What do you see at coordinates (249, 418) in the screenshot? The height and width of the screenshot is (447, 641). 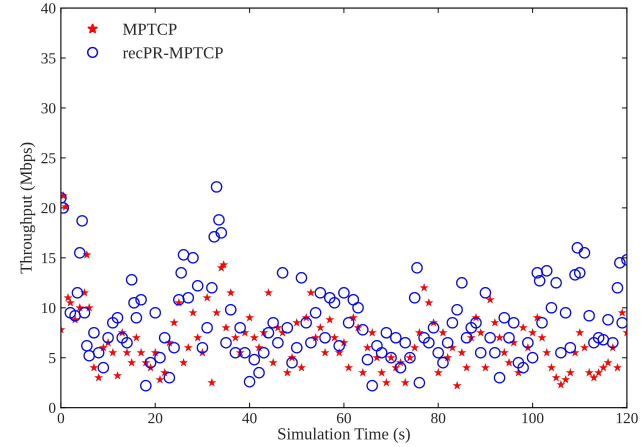 I see `x-tick-label: 40` at bounding box center [249, 418].